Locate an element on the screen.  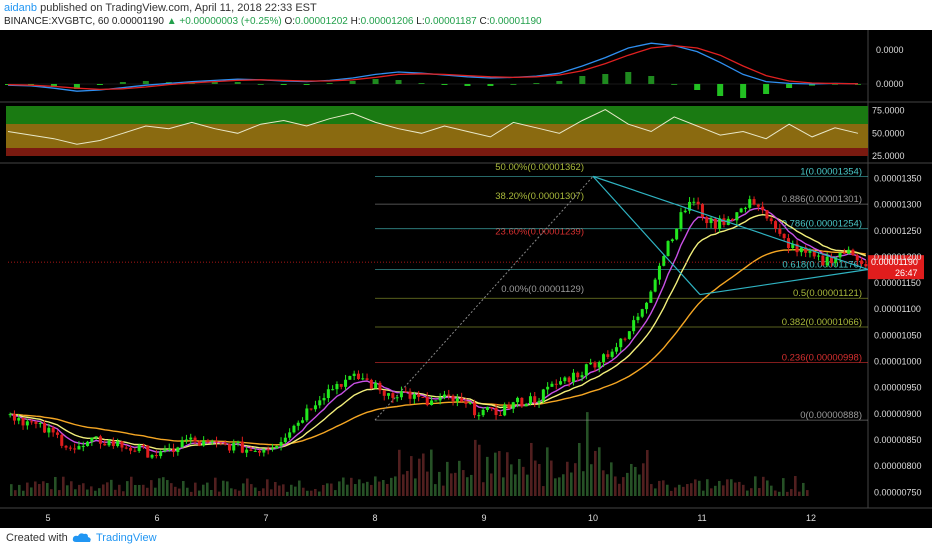
time-tick-label: 9 is located at coordinates (483, 518).